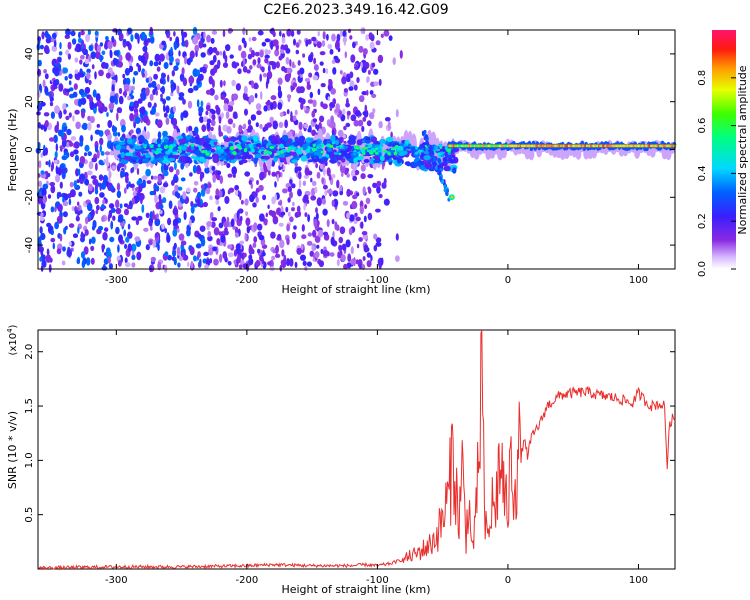 This screenshot has height=600, width=750. I want to click on y-tick-label: 1.5, so click(29, 406).